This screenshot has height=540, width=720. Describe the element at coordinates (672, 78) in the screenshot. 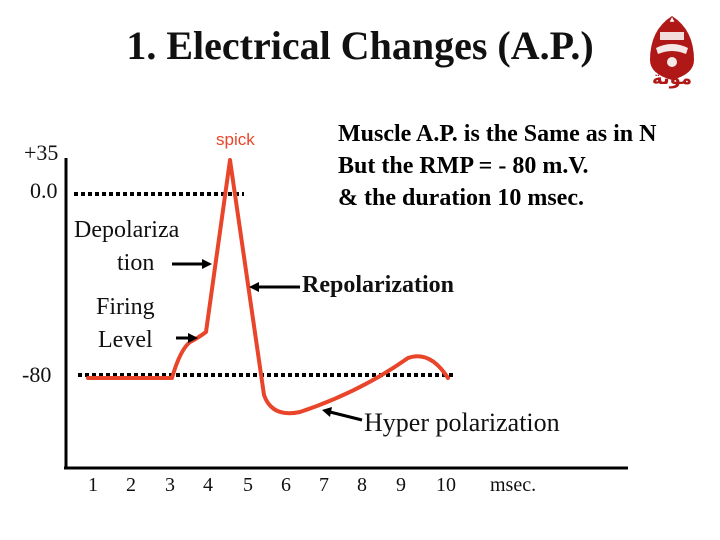

I see `logo-caption: موتة` at that location.